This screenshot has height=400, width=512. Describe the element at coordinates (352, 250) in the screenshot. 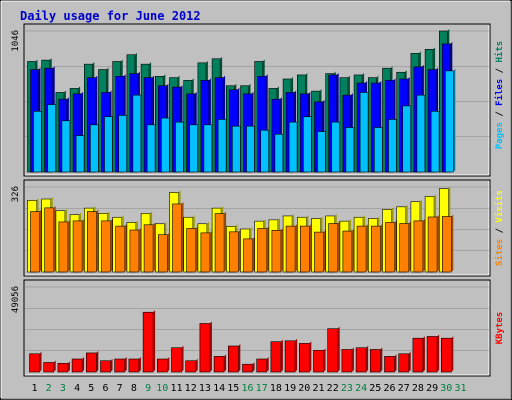

I see `bar-sites-23-side` at that location.